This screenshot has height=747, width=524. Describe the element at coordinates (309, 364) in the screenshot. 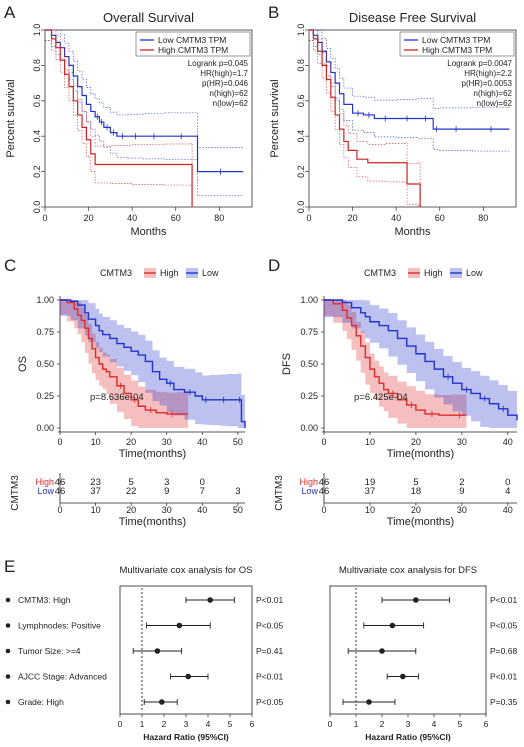

I see `y-tick-label: 0.50` at that location.